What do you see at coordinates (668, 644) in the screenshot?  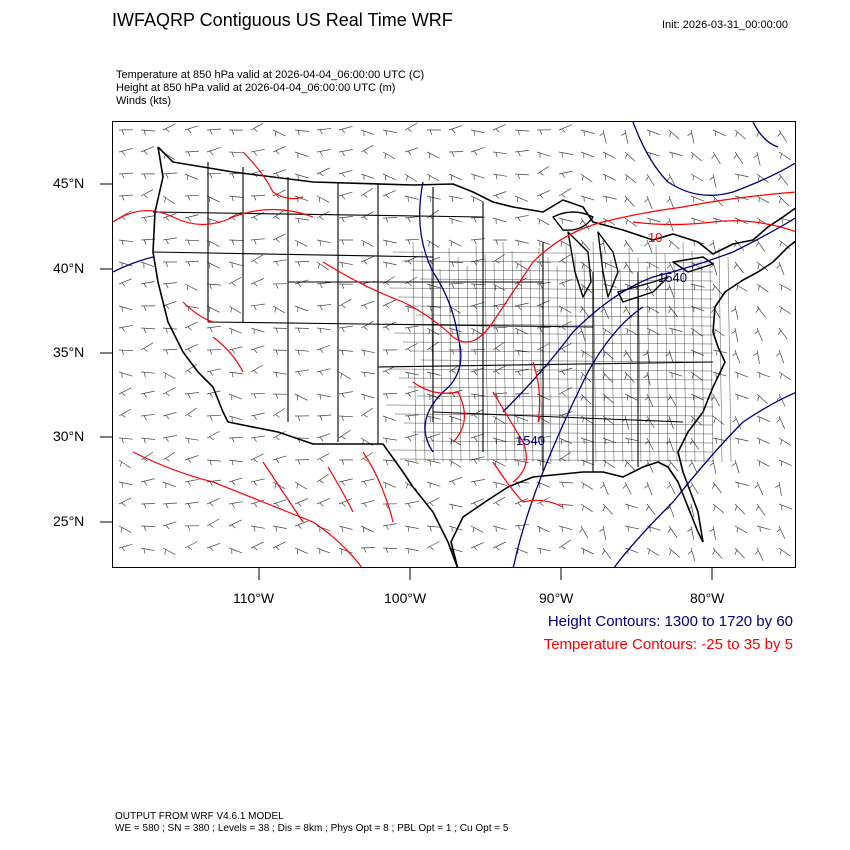 I see `temperature-contour-legend: Temperature Contours: -25 to 35 by 5` at bounding box center [668, 644].